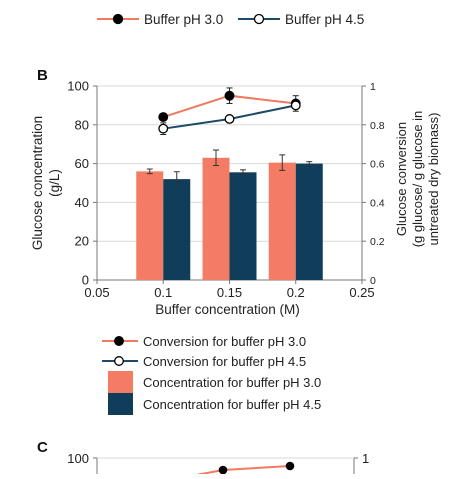  What do you see at coordinates (224, 361) in the screenshot?
I see `legend-label: Conversion for buffer pH 4.5` at bounding box center [224, 361].